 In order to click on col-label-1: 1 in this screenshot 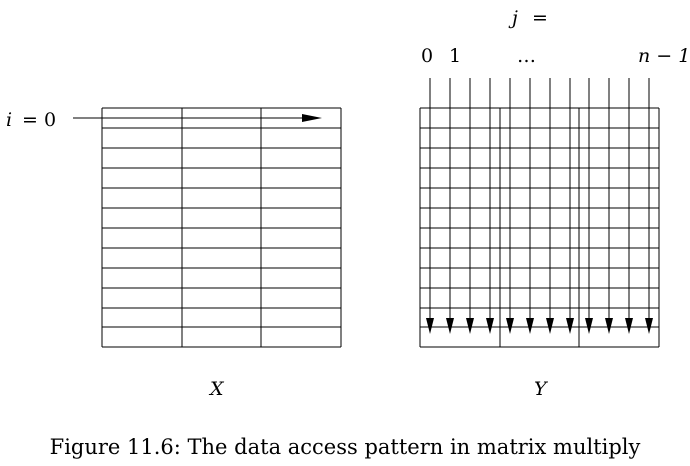, I will do `click(455, 56)`.